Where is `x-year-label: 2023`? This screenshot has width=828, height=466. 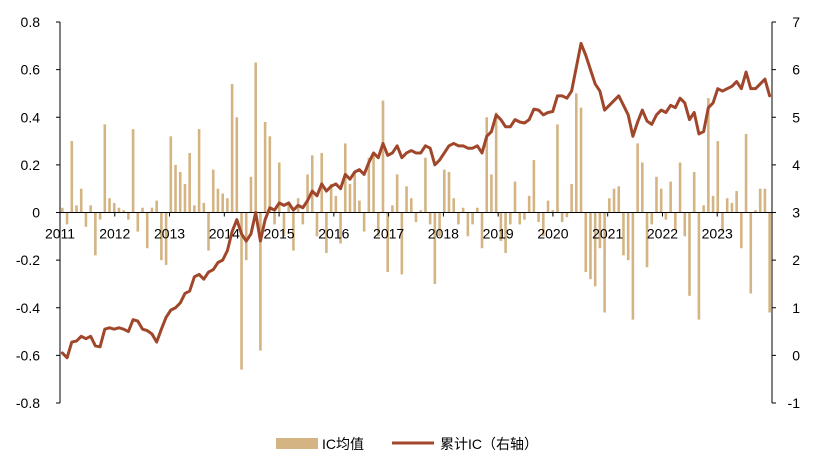
x-year-label: 2023 is located at coordinates (717, 234).